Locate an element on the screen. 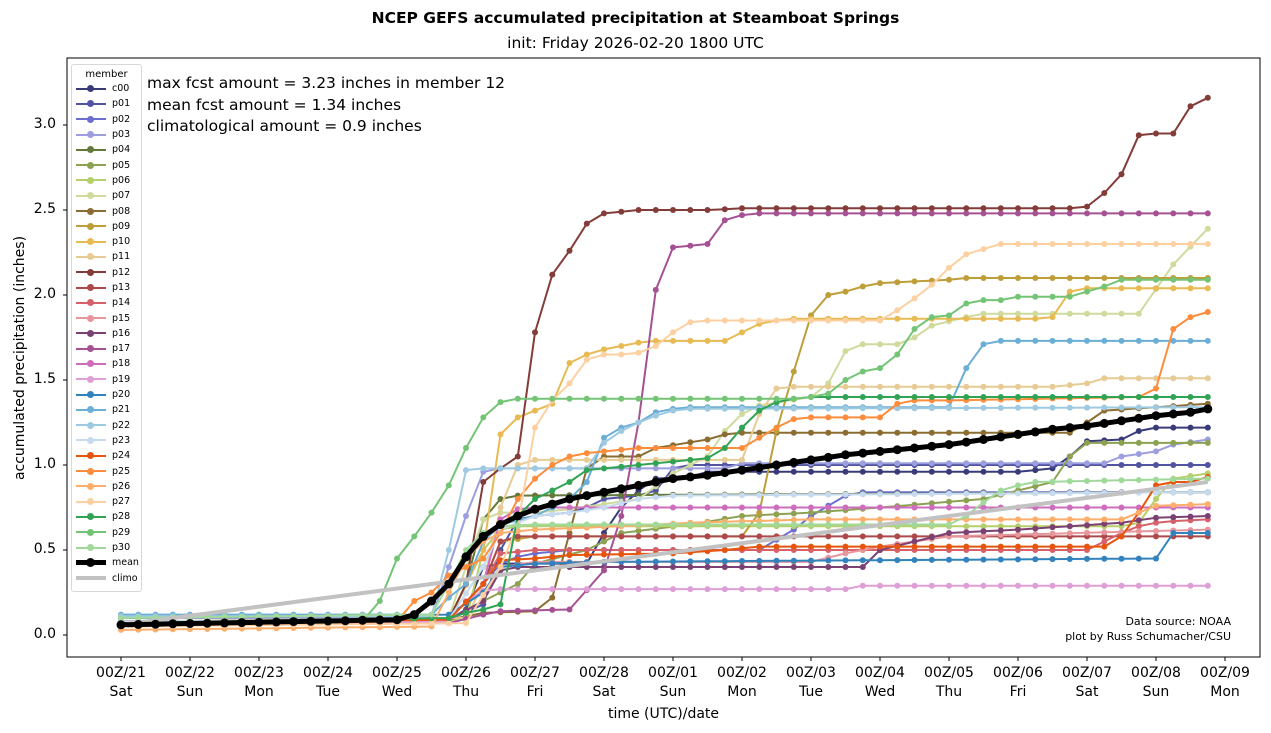  legend-swatch-p26 is located at coordinates (91, 486).